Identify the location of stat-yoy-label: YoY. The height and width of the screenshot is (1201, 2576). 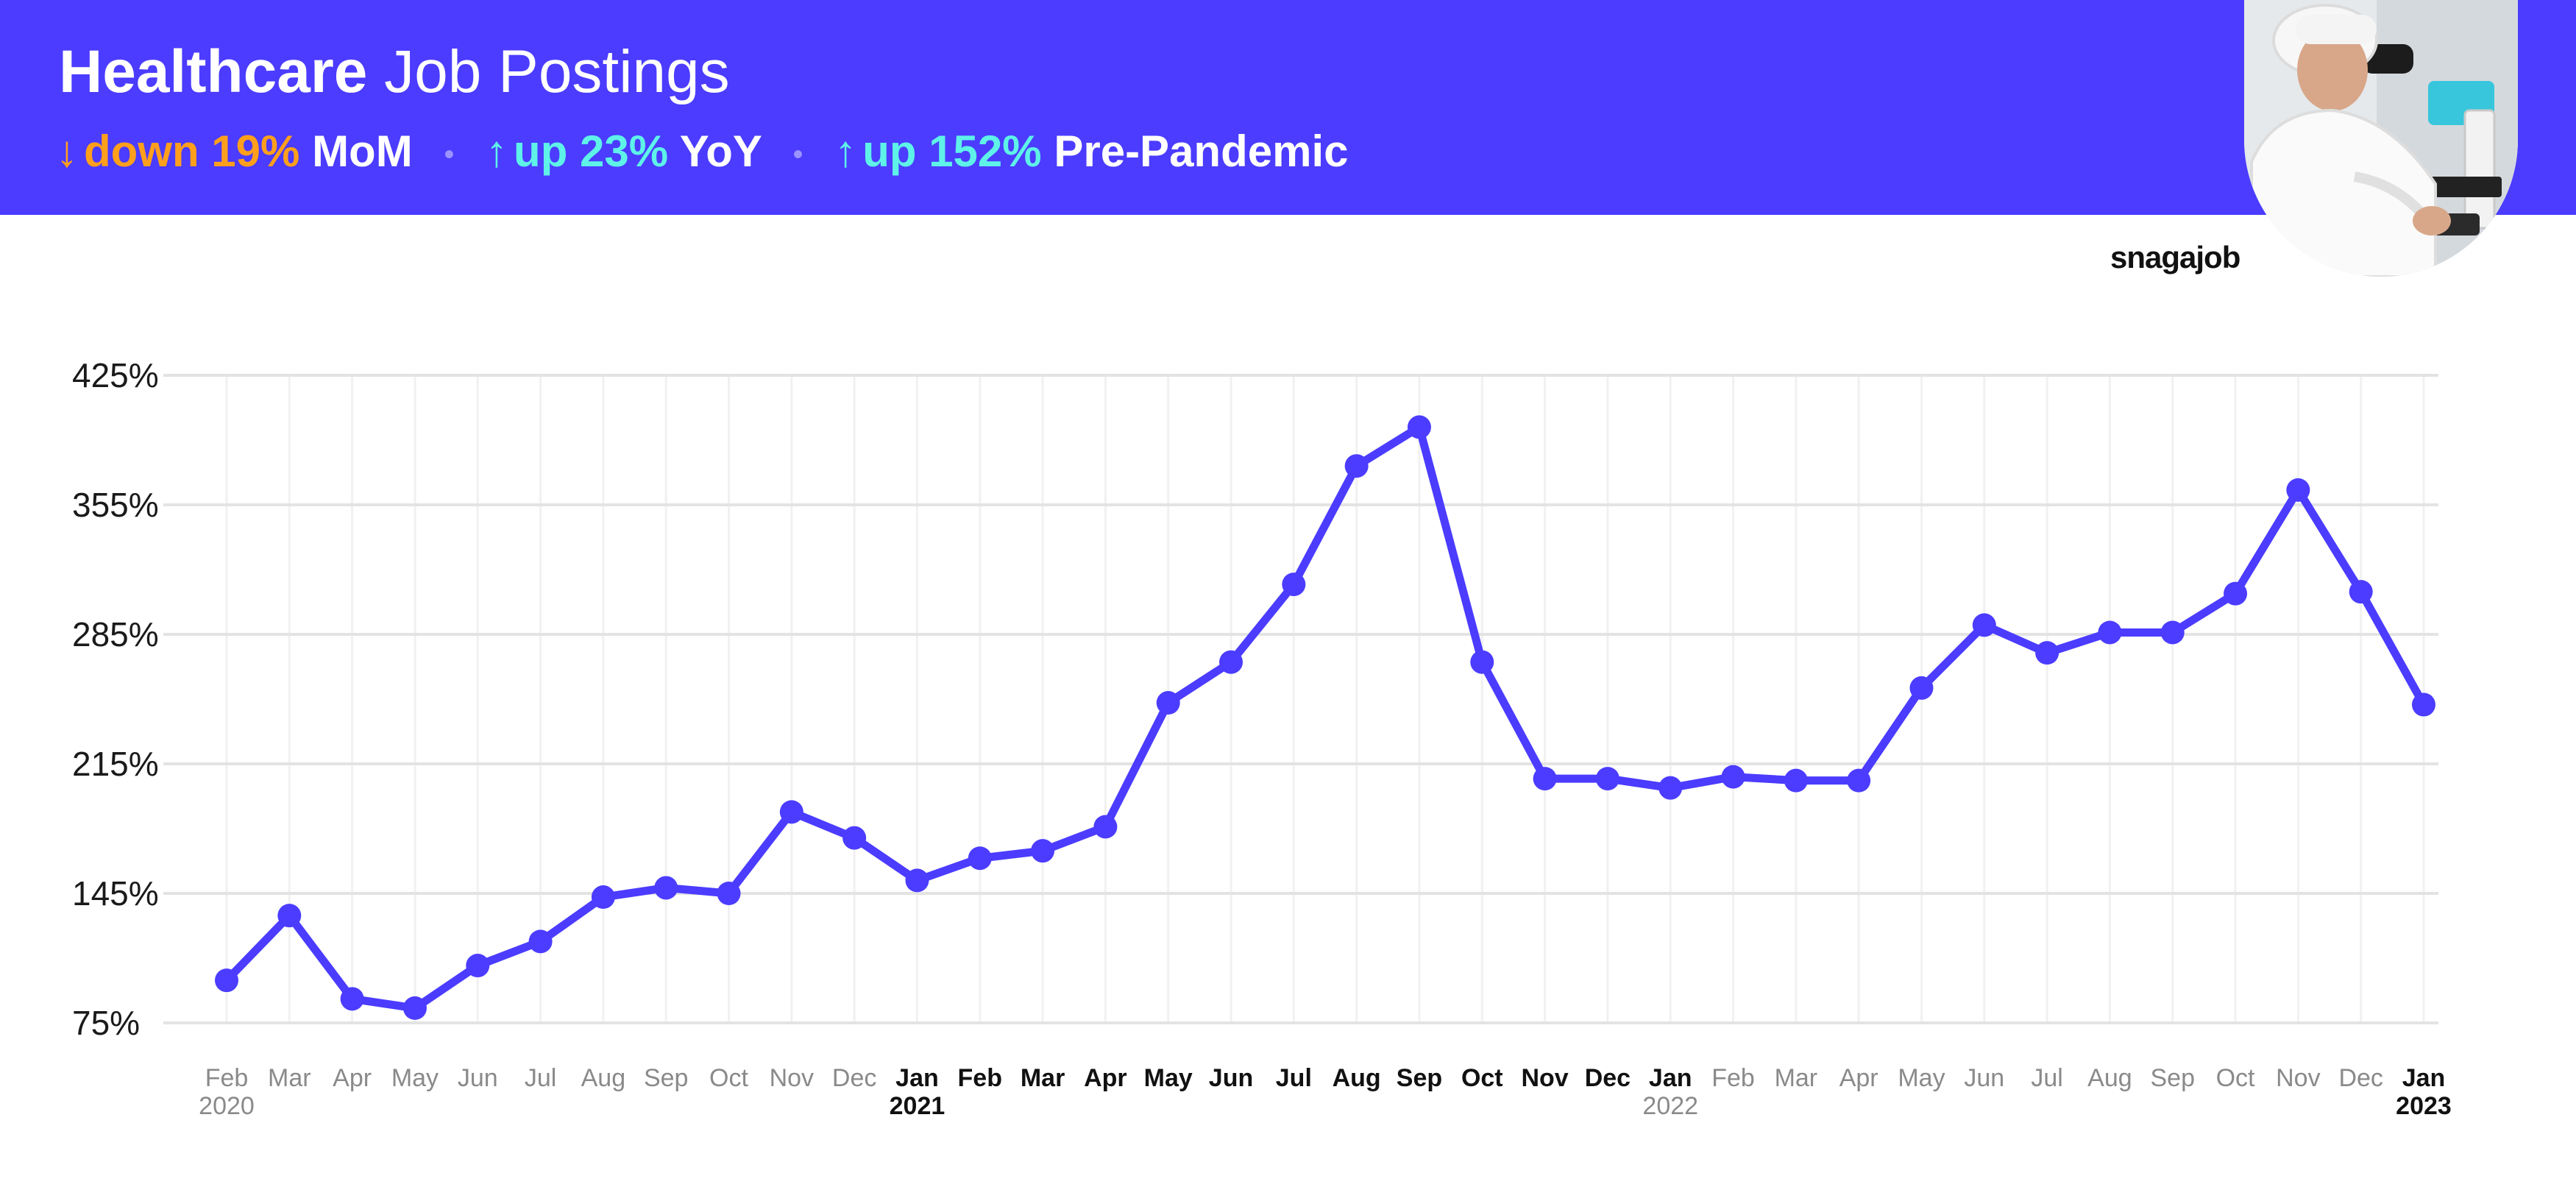
(720, 151).